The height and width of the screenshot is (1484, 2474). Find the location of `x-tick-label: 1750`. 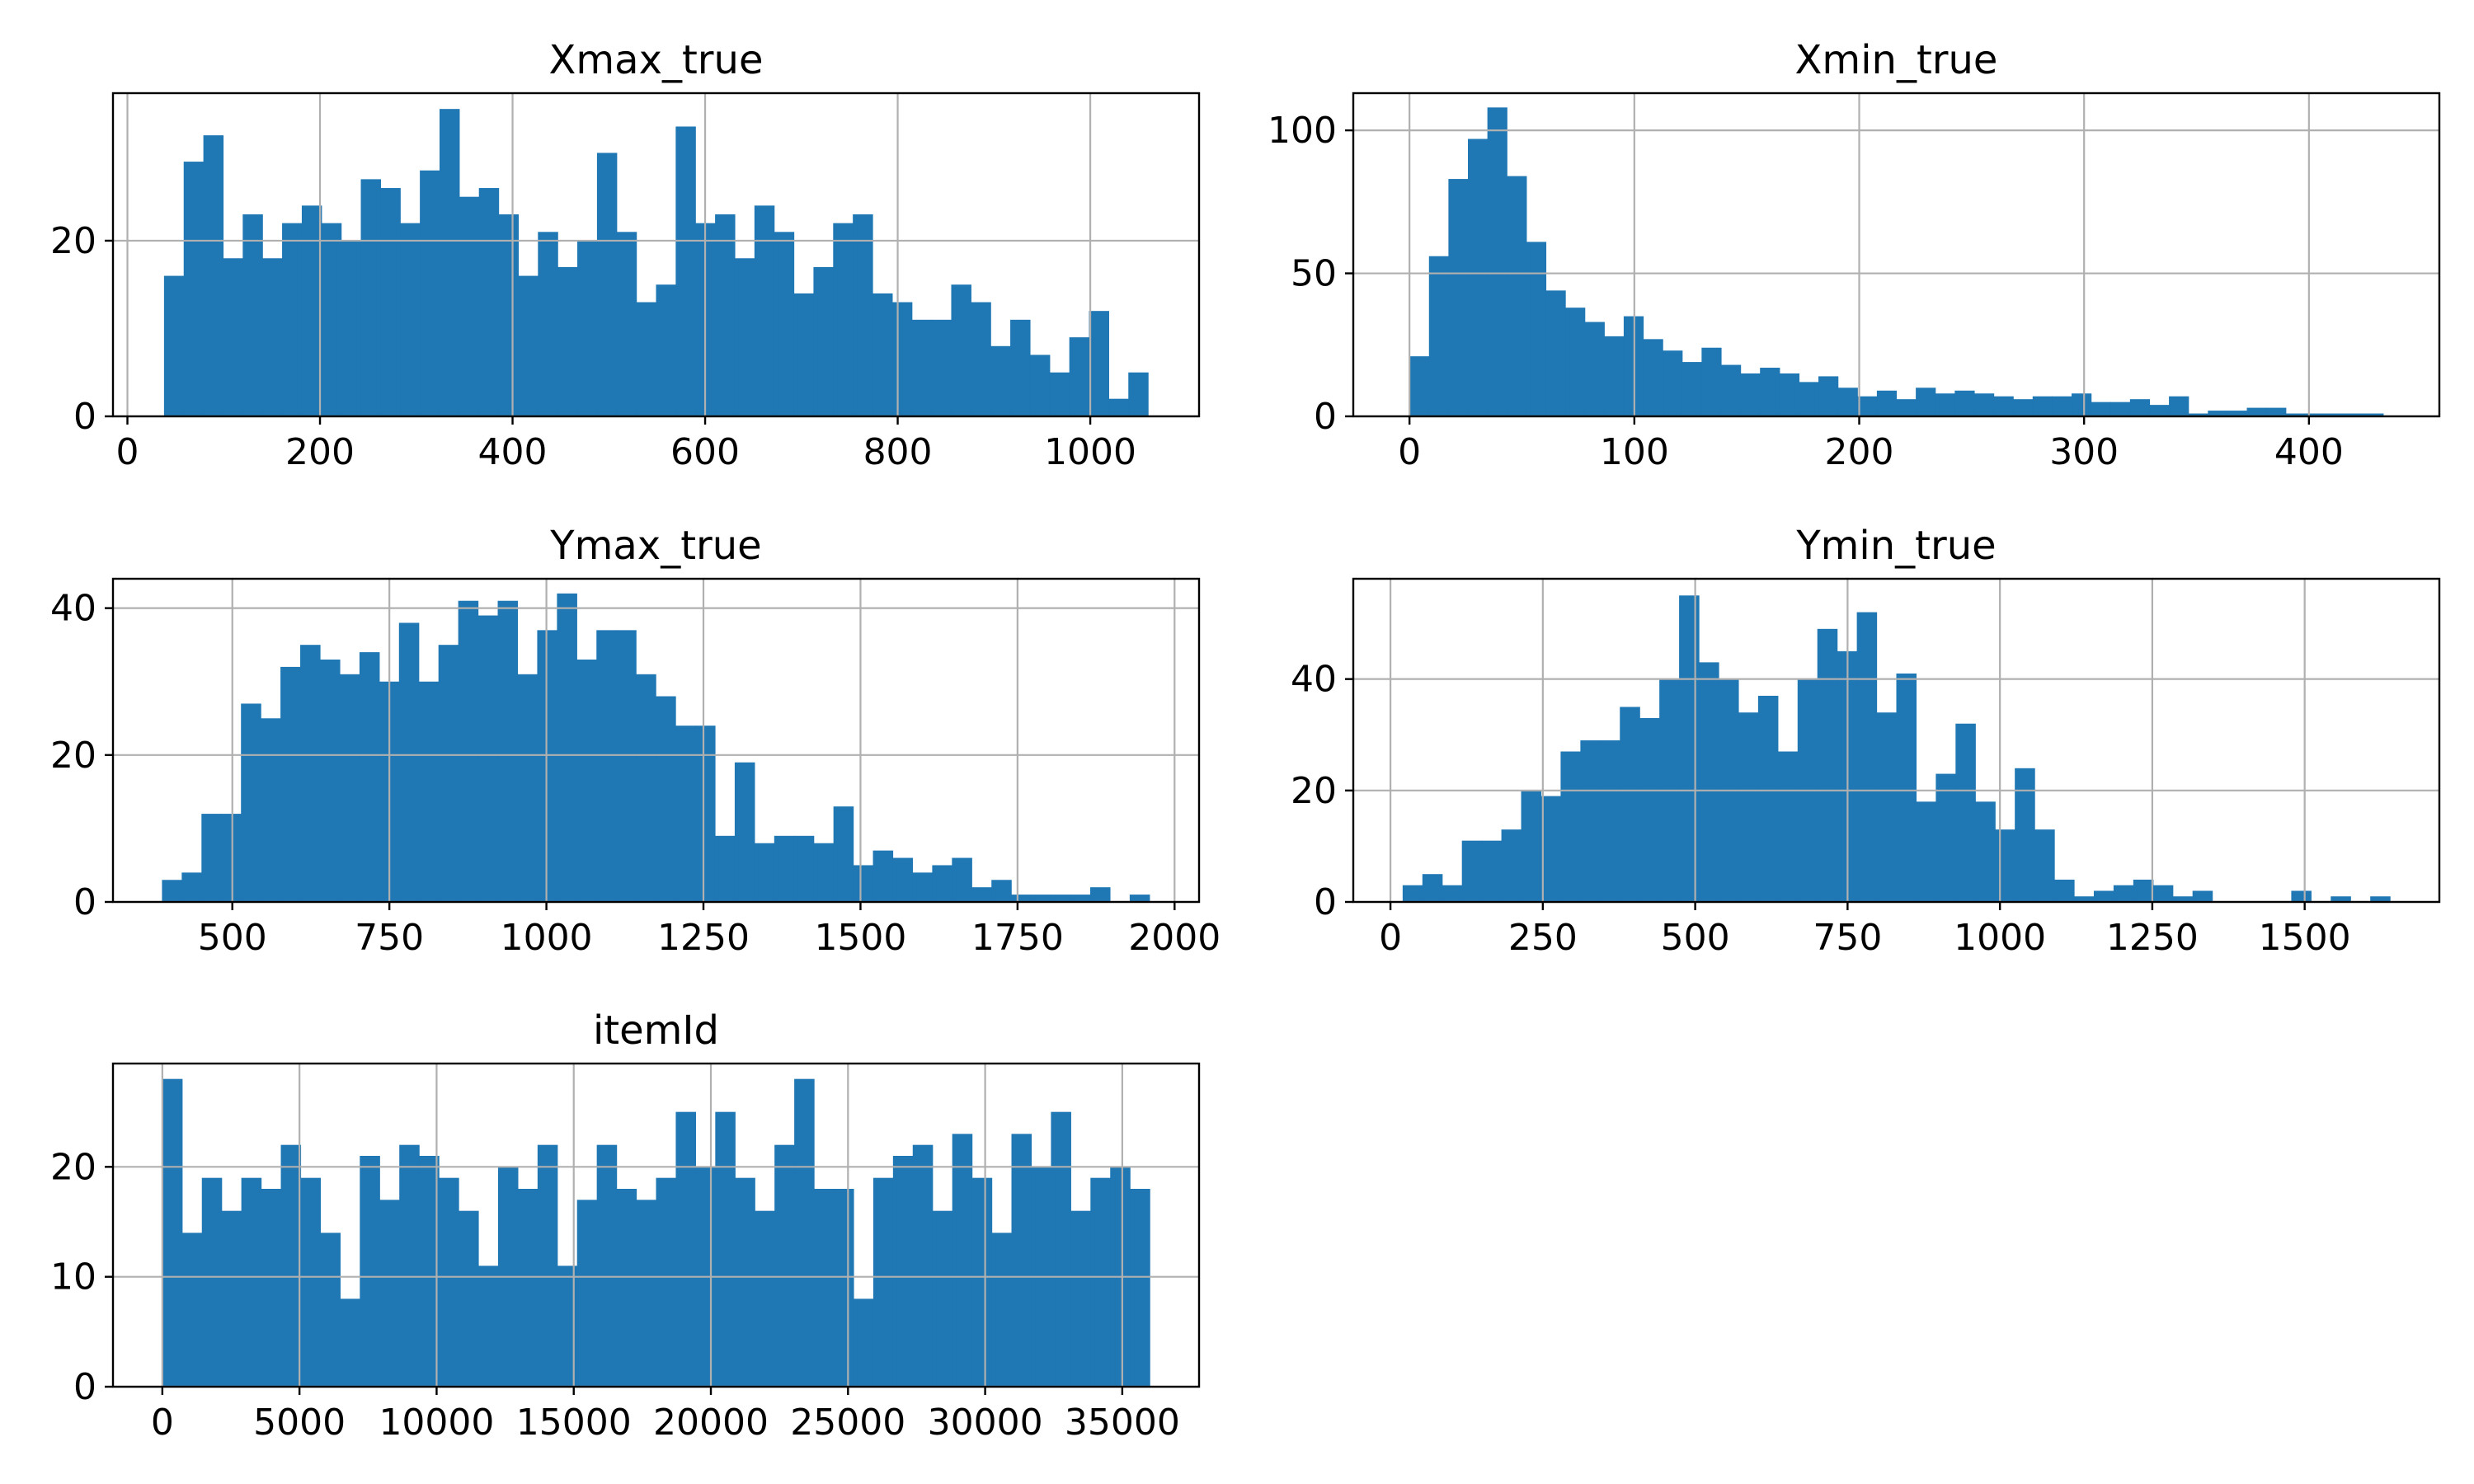

x-tick-label: 1750 is located at coordinates (1017, 938).